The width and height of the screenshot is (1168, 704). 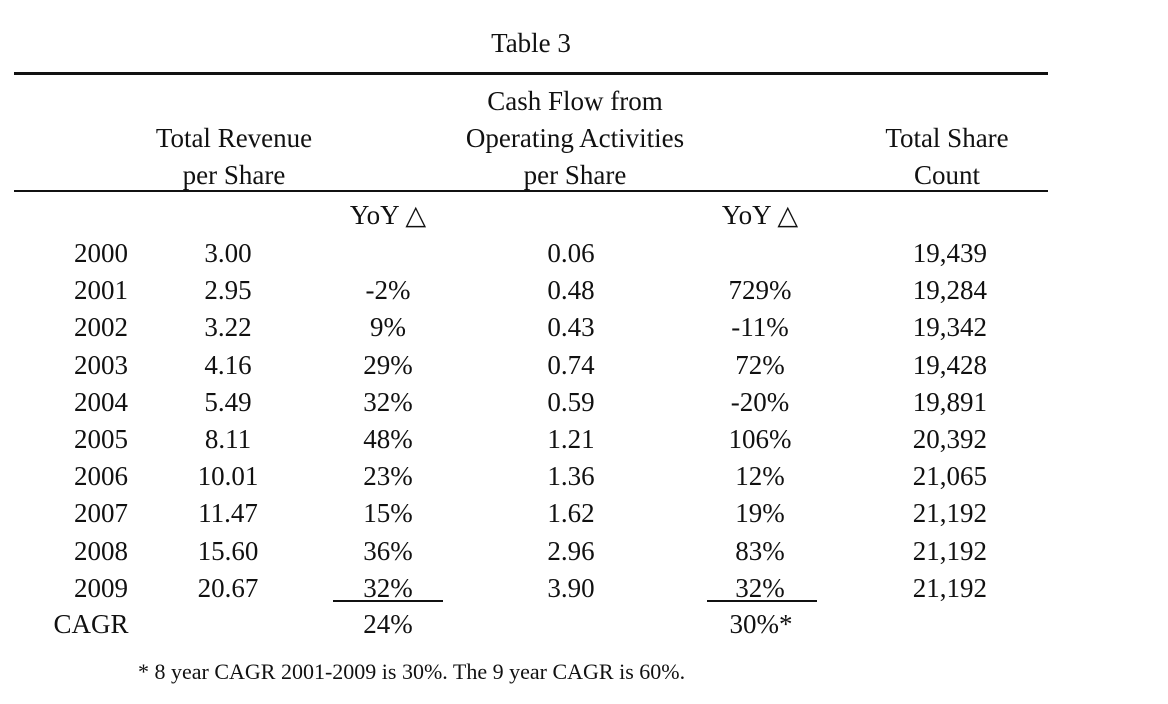 I want to click on cell-shares: 19,284, so click(x=949, y=290).